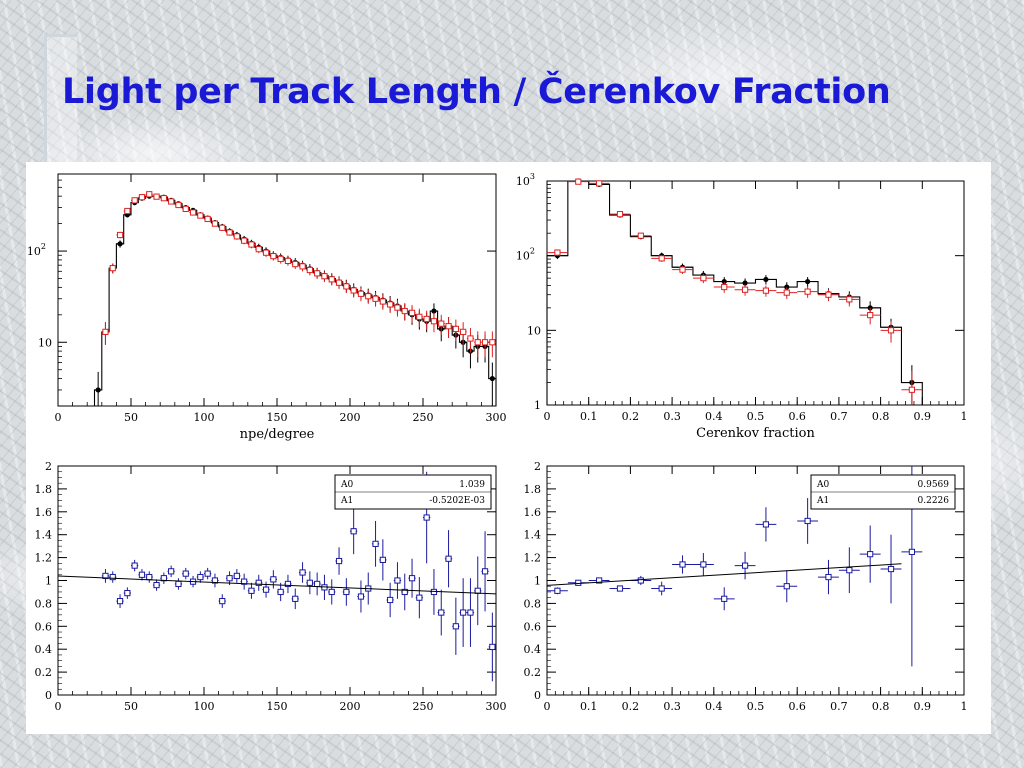  What do you see at coordinates (457, 501) in the screenshot?
I see `fit-param-value: -0.5202E-03` at bounding box center [457, 501].